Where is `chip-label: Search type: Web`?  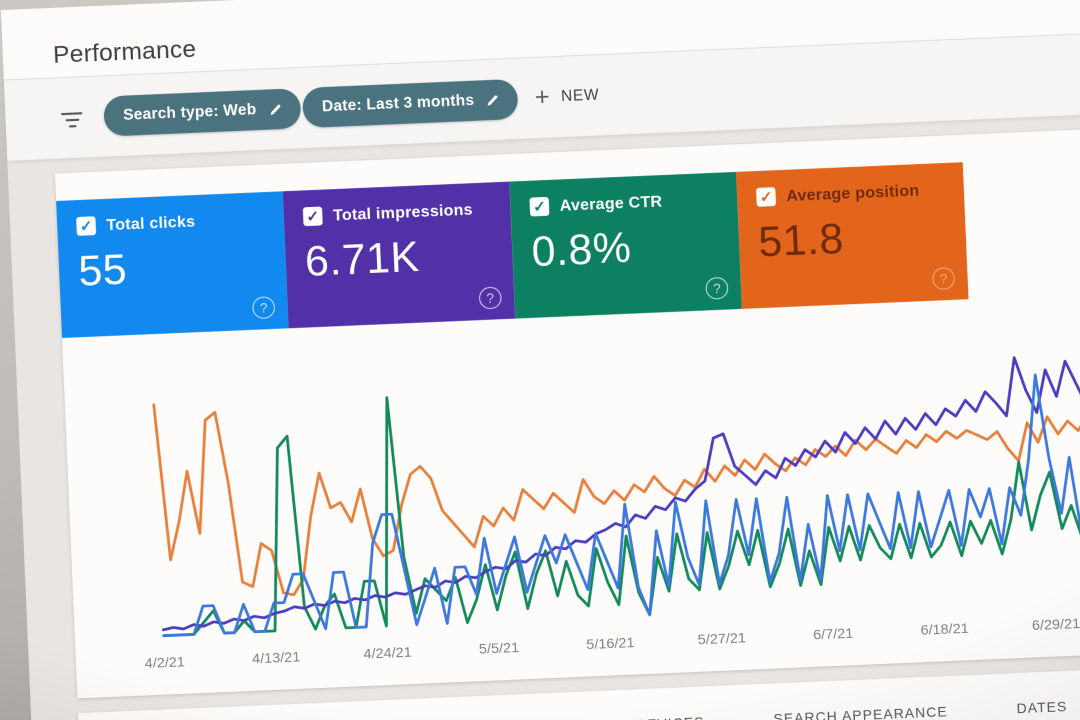 chip-label: Search type: Web is located at coordinates (189, 113).